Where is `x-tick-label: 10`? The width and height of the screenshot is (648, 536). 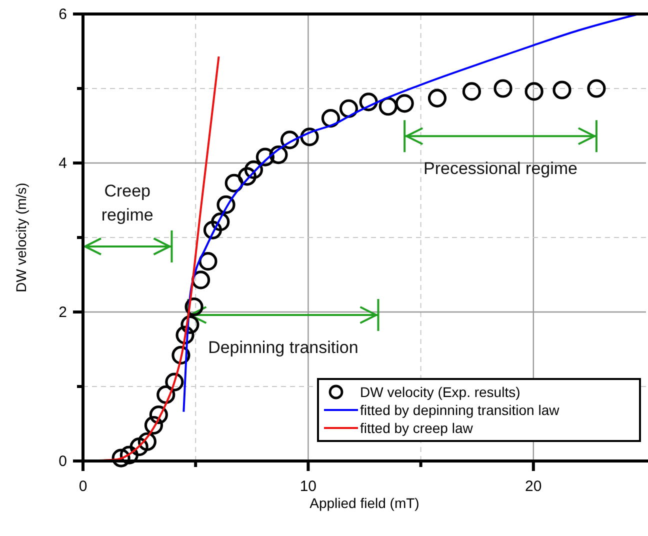 x-tick-label: 10 is located at coordinates (308, 486).